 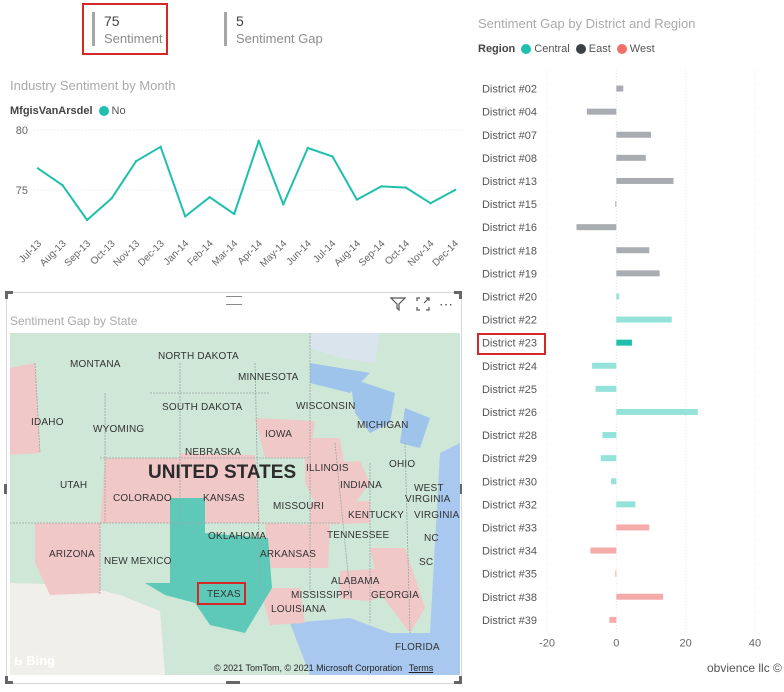 I want to click on y-tick-label: District #08, so click(x=509, y=159).